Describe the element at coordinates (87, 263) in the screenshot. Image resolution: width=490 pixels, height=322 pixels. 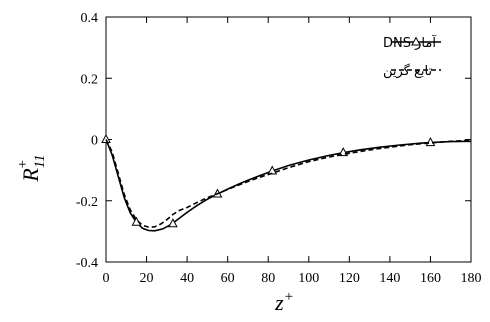
I see `y-tick-label: -0.4` at that location.